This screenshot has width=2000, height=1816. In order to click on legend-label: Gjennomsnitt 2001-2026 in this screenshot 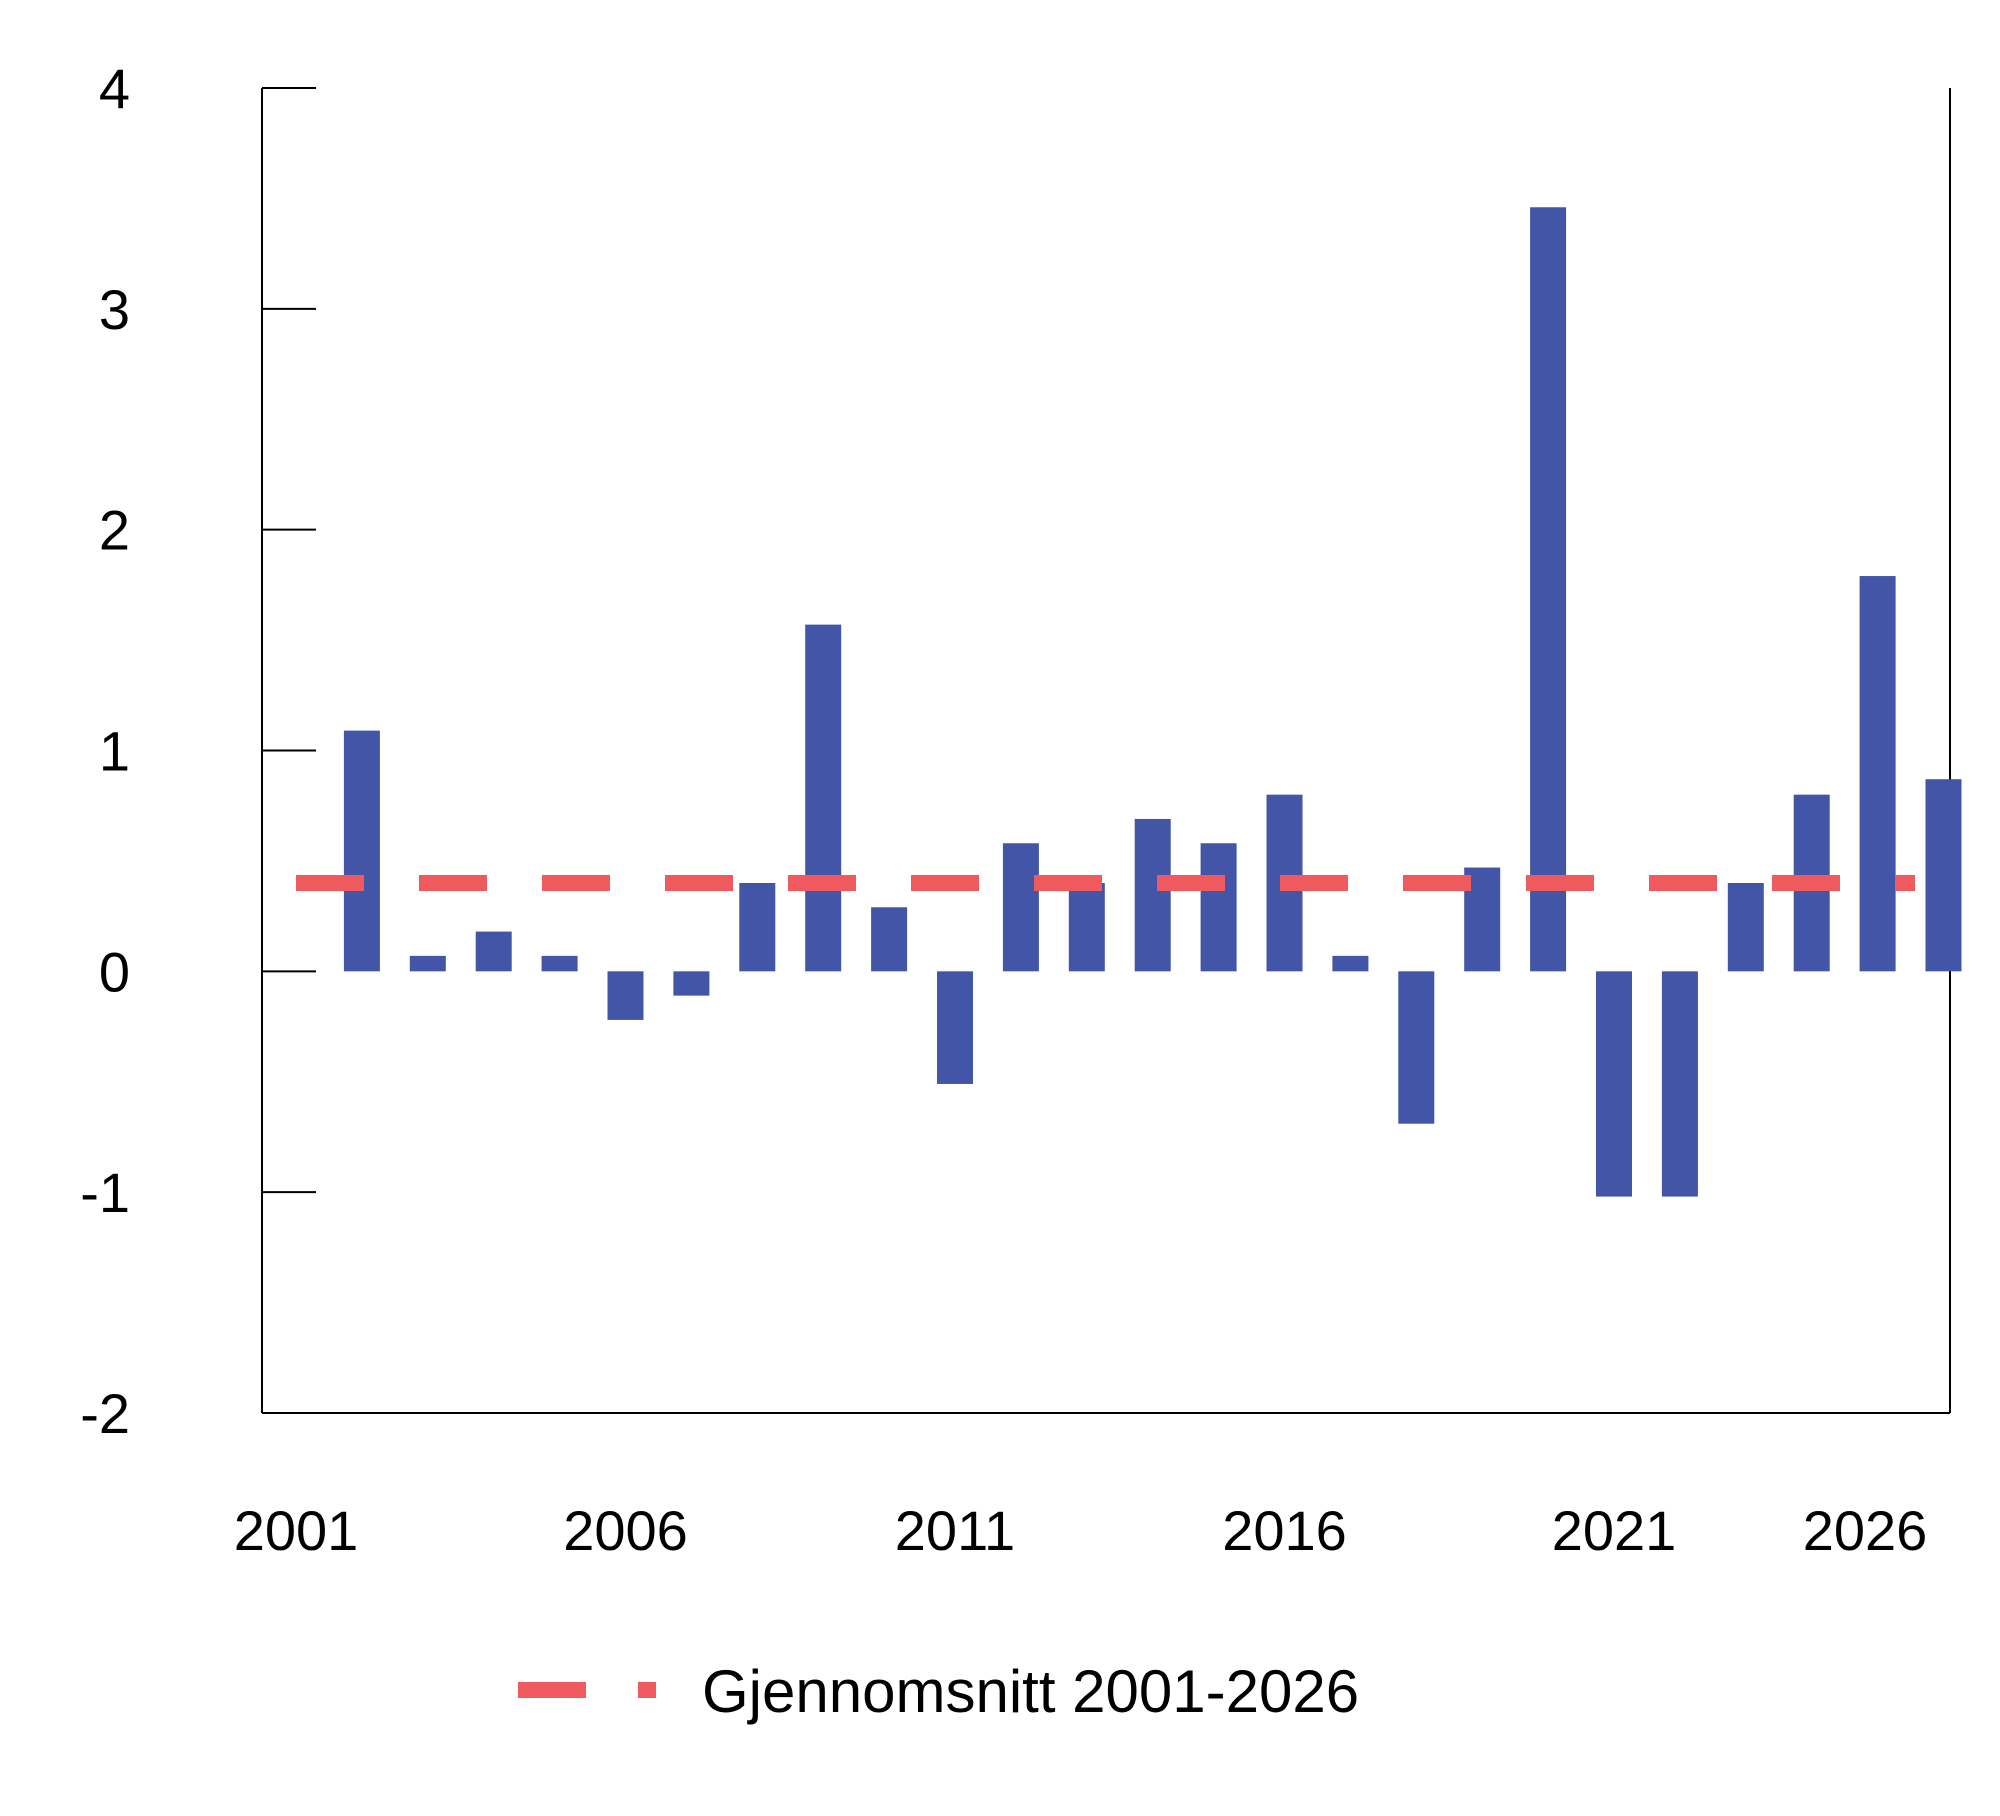, I will do `click(1030, 1691)`.